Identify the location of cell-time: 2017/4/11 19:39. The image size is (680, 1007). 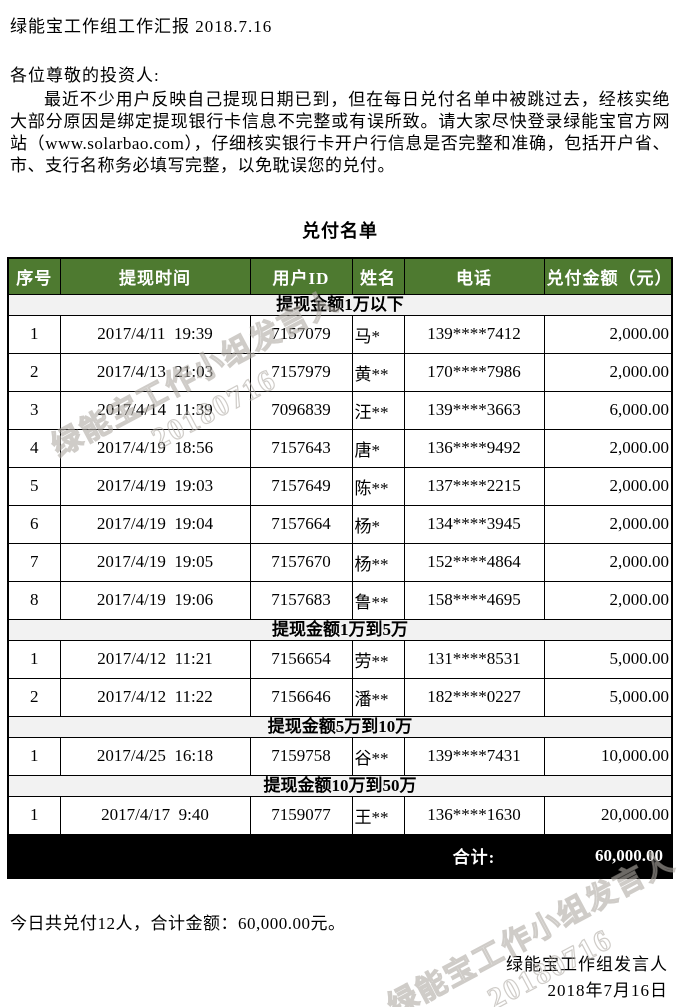
(155, 334).